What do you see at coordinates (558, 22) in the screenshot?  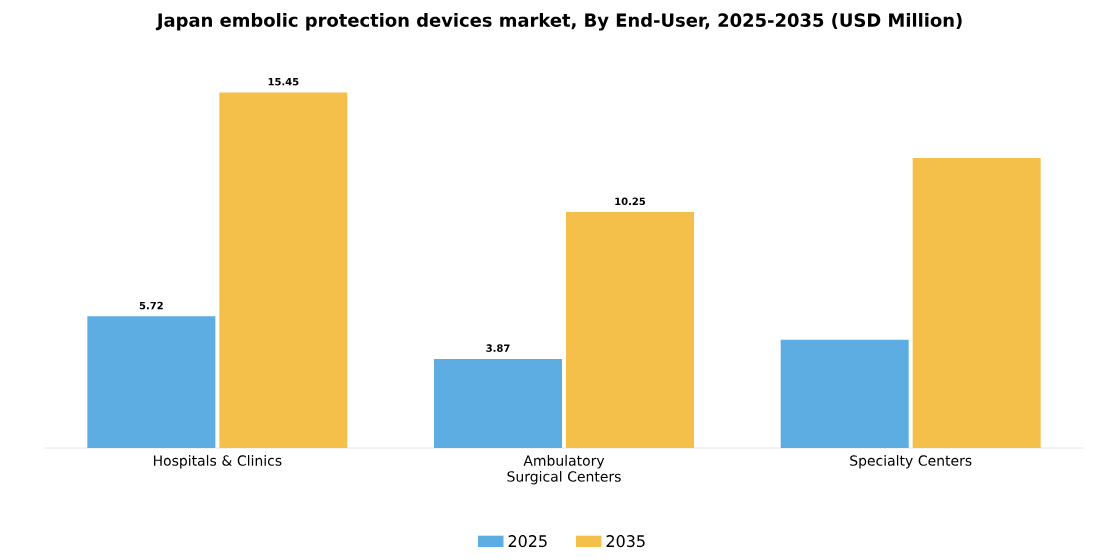 I see `chart-title: Japan embolic protection devices market, By End-User, 2025-2035 (USD Million)` at bounding box center [558, 22].